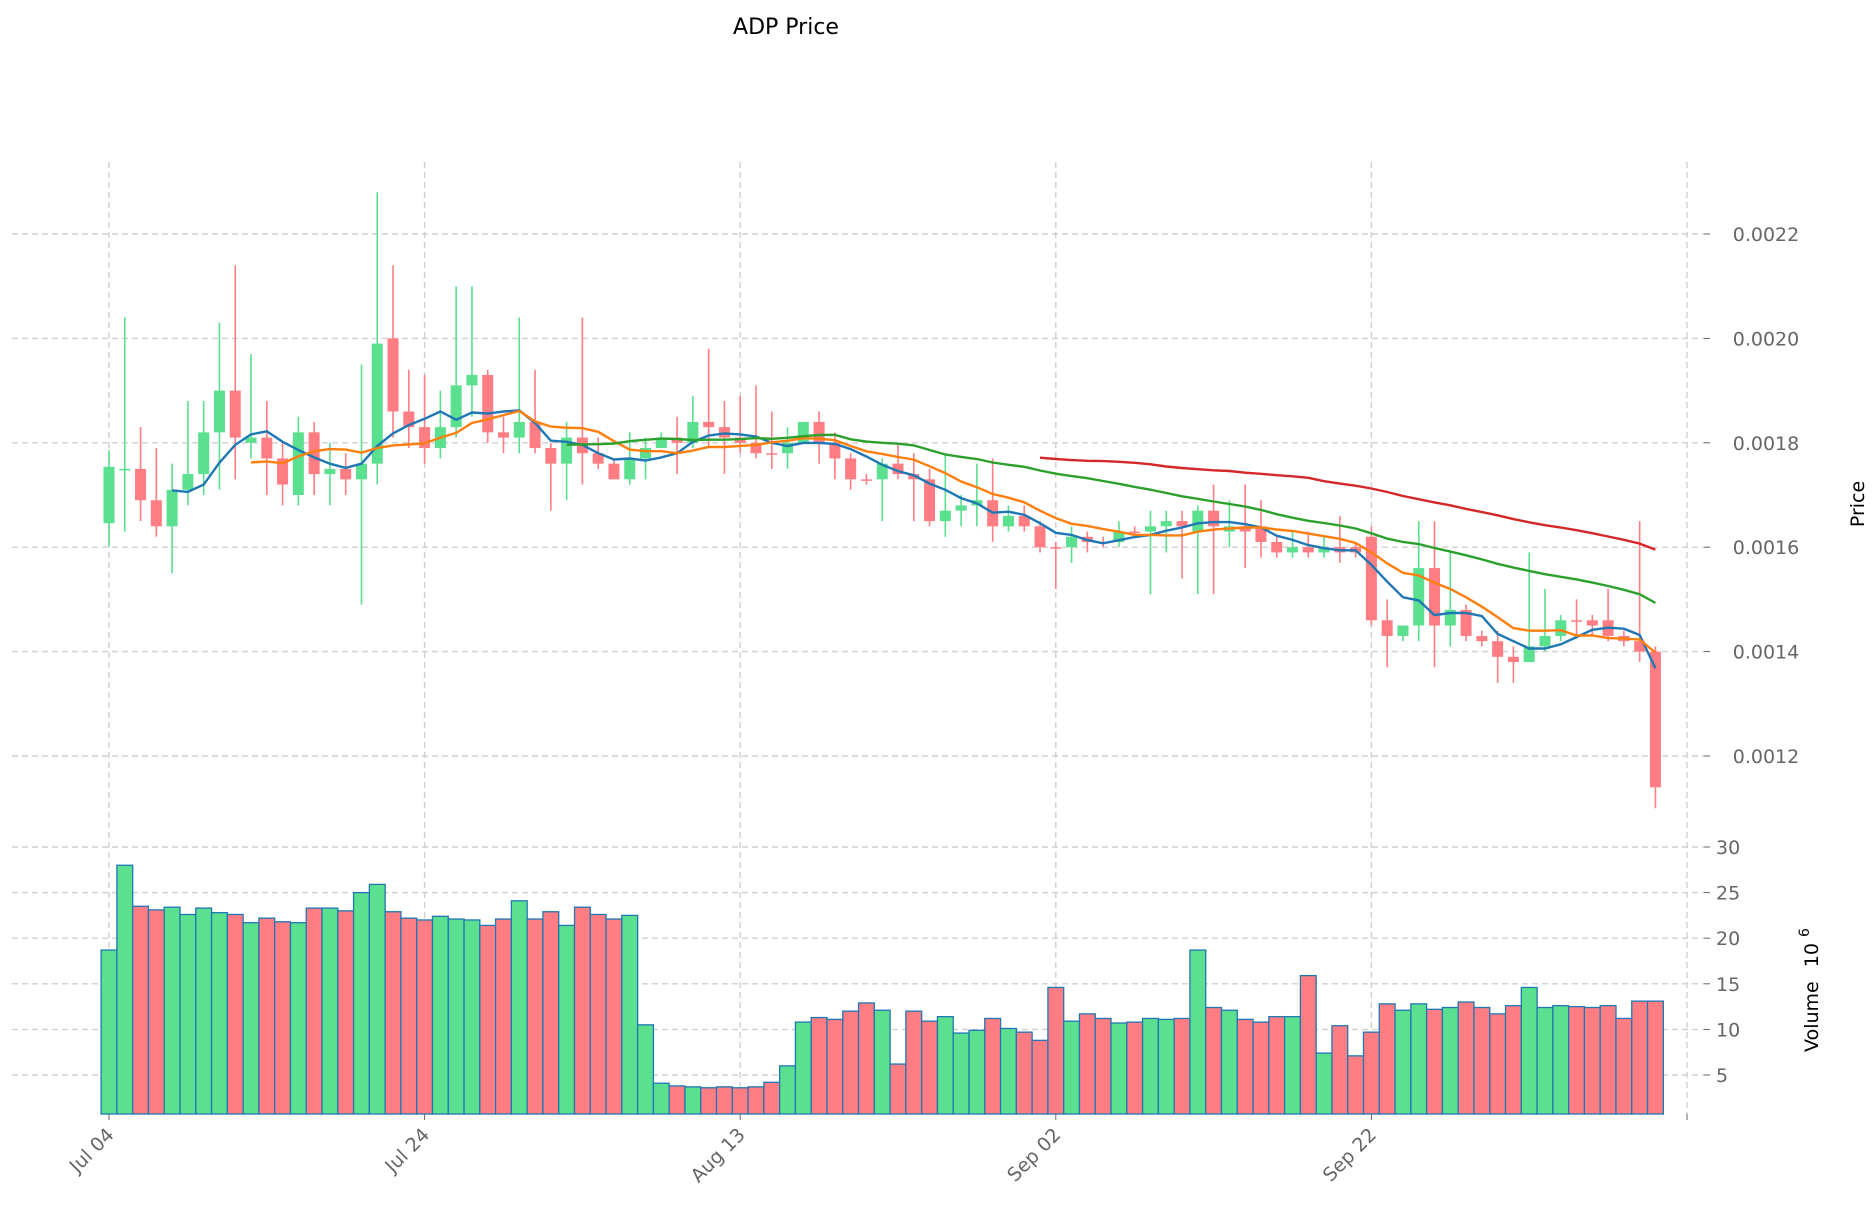  What do you see at coordinates (1766, 548) in the screenshot?
I see `price-tick-label: 0.0016` at bounding box center [1766, 548].